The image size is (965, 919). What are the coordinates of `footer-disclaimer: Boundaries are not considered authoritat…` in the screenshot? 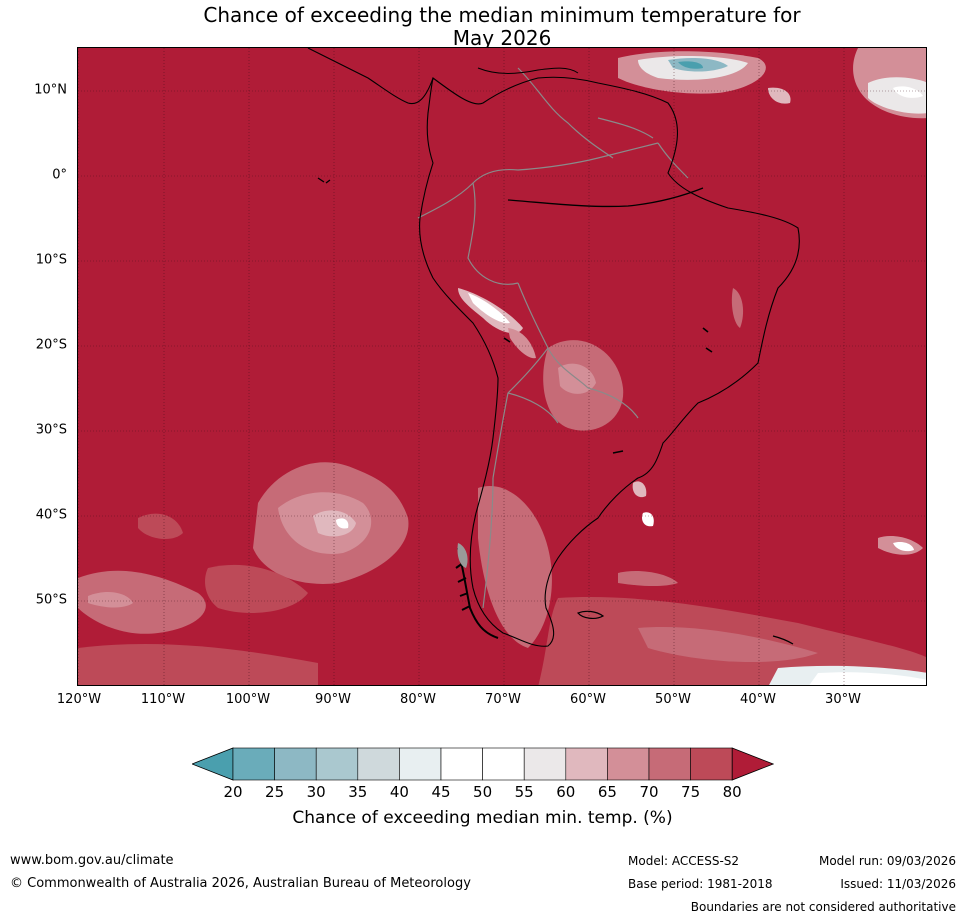 It's located at (823, 907).